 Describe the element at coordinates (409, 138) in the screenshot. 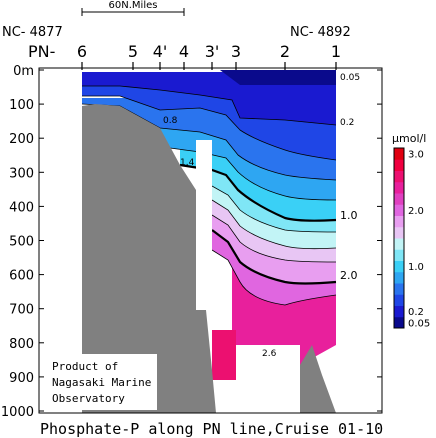

I see `colorbar-unit: μmol/l` at that location.